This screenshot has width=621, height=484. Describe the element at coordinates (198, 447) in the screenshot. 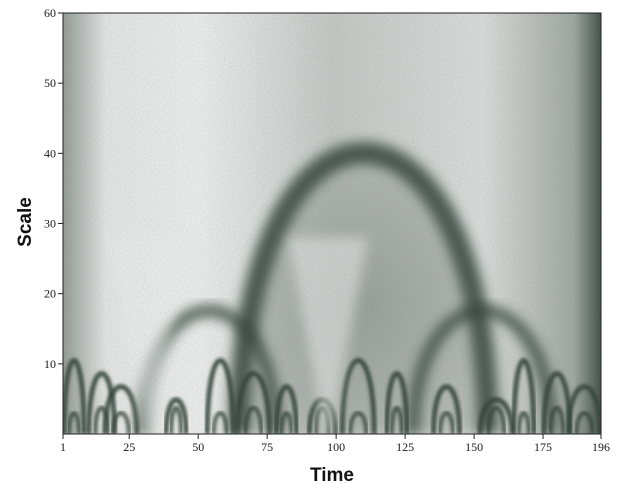

I see `x-tick-label: 50` at that location.